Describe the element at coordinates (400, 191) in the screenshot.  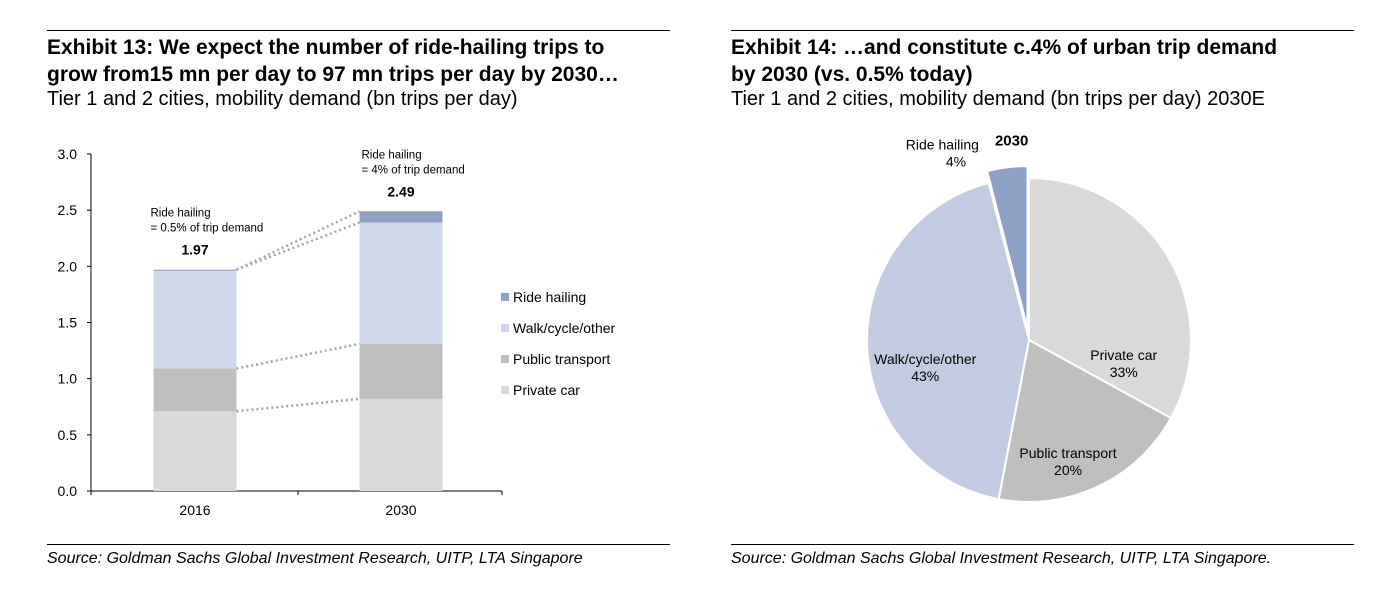
I see `total-label-2030: 2.49` at that location.